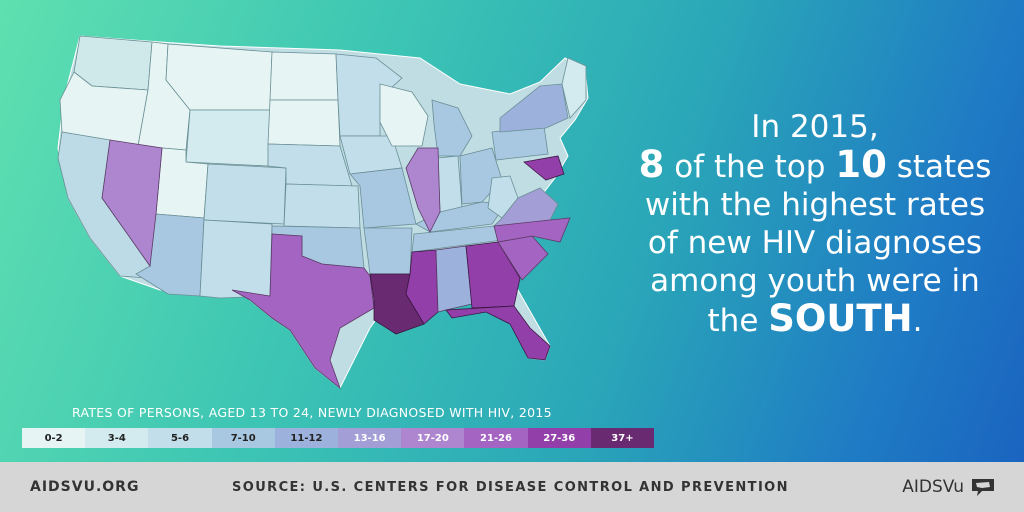 The height and width of the screenshot is (512, 1024). What do you see at coordinates (815, 127) in the screenshot?
I see `headline-line-1: In 2015,` at bounding box center [815, 127].